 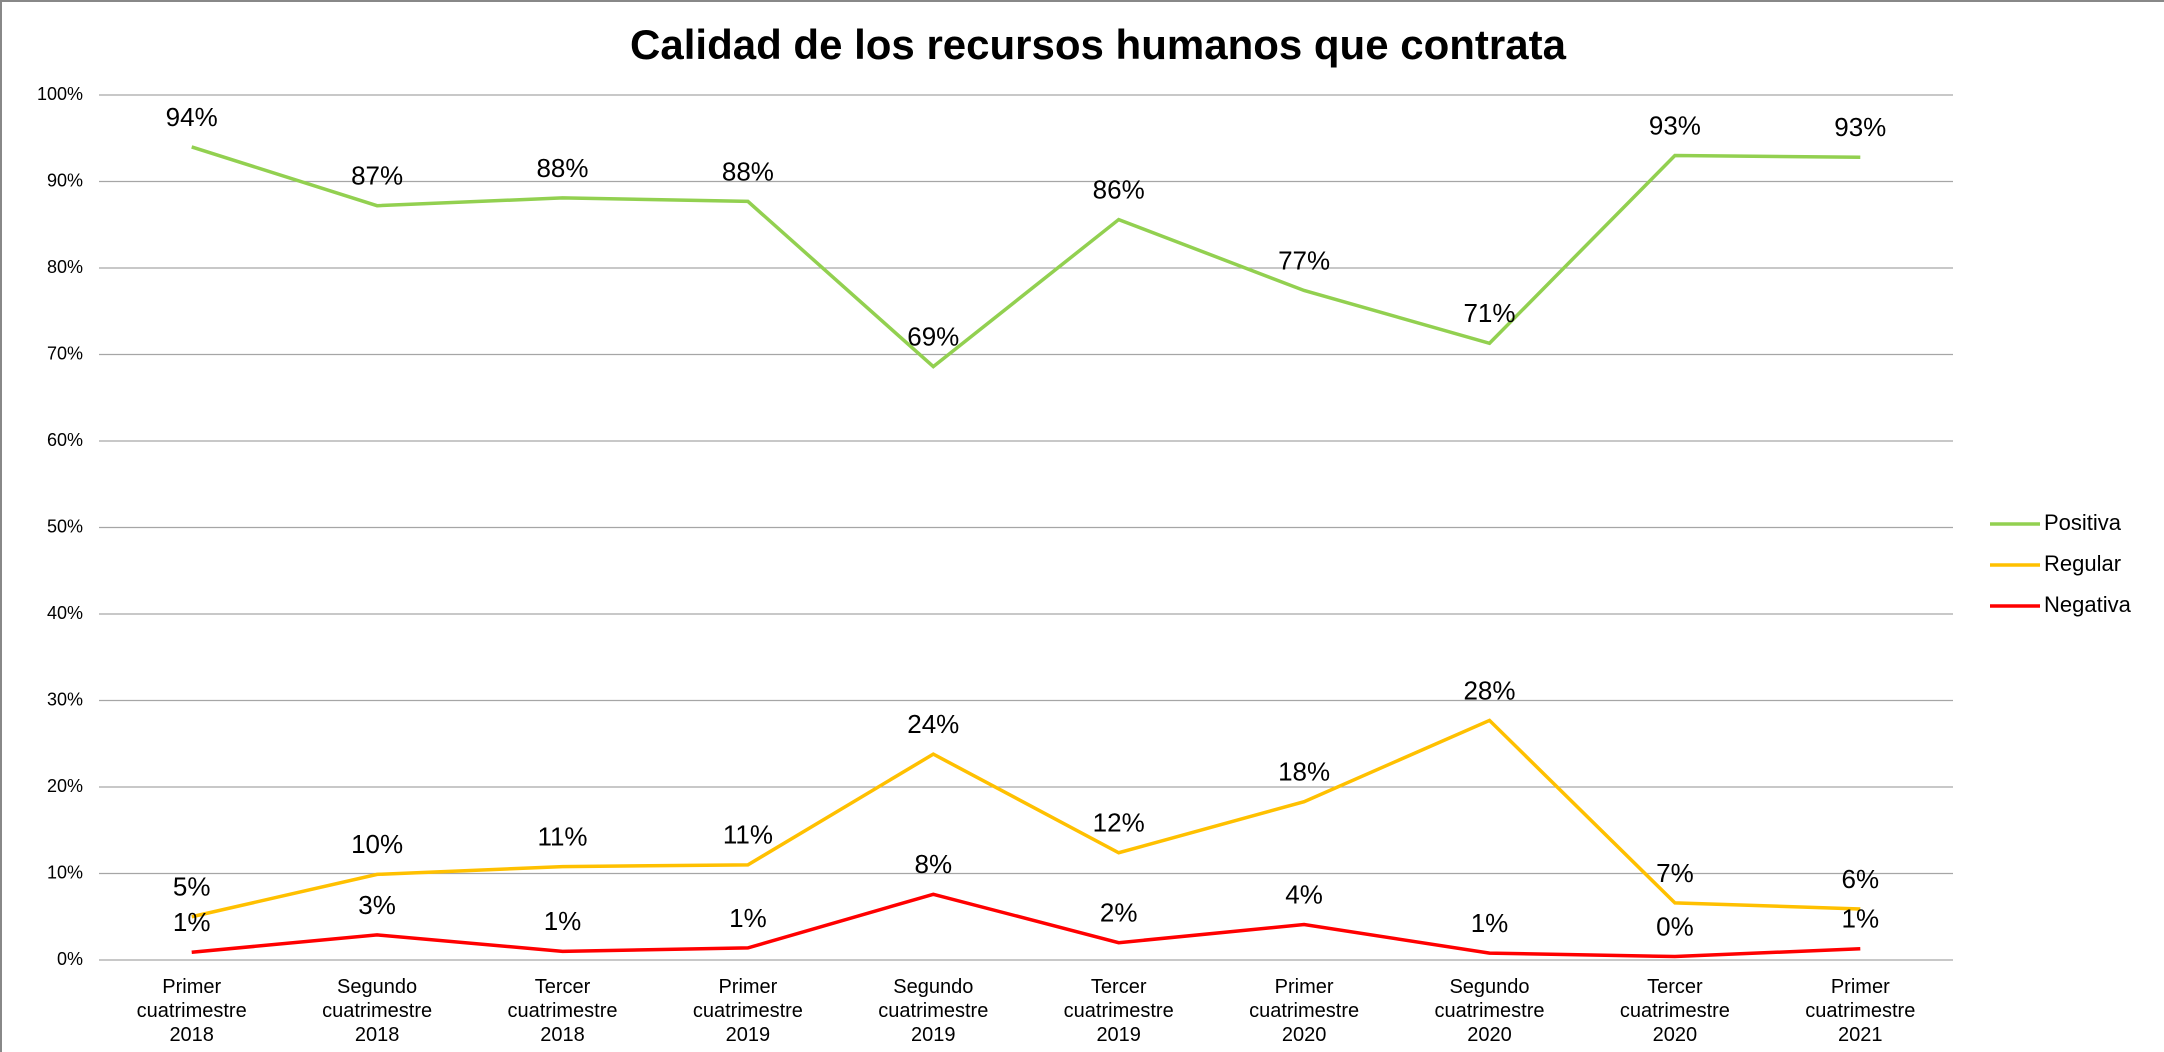 What do you see at coordinates (1489, 313) in the screenshot?
I see `data-label: 71%` at bounding box center [1489, 313].